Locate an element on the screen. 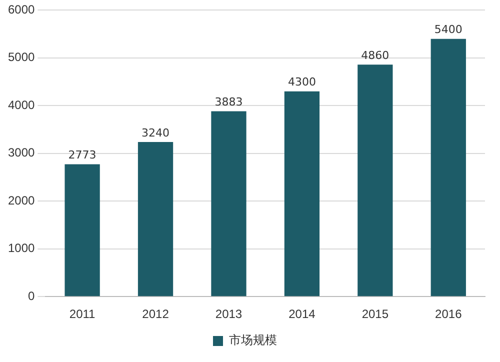 The width and height of the screenshot is (500, 362). x-tick-label: 2015 is located at coordinates (375, 314).